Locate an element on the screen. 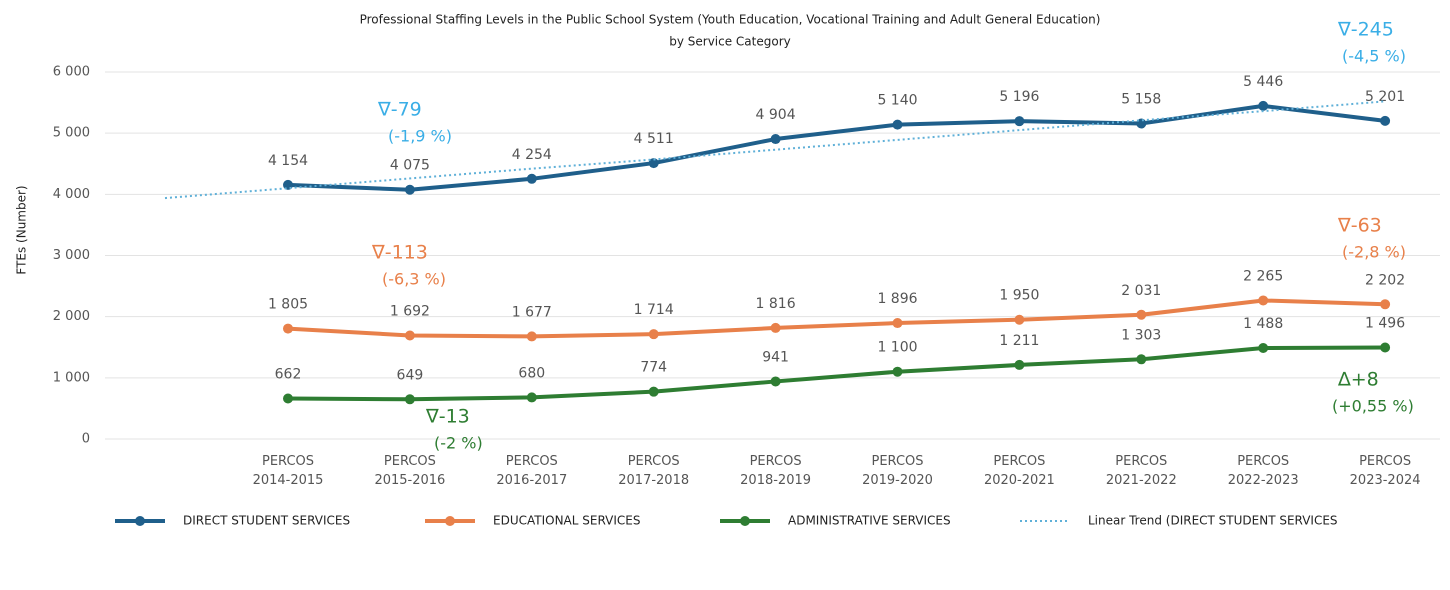 Image resolution: width=1450 pixels, height=590 pixels. annotation: (-4,5 %) is located at coordinates (1374, 56).